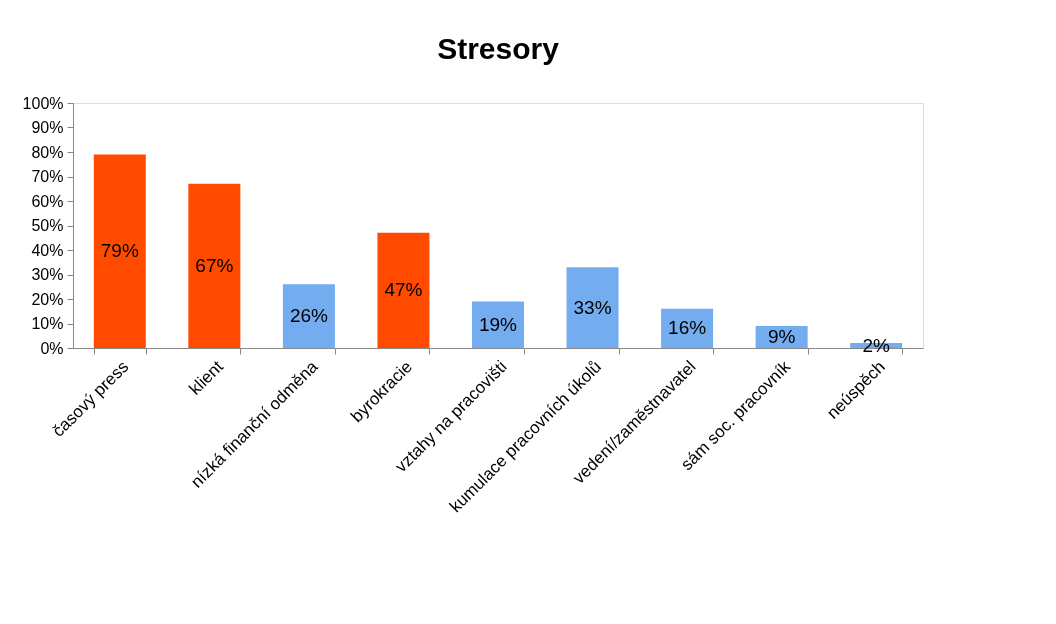 This screenshot has width=1056, height=624. Describe the element at coordinates (47, 250) in the screenshot. I see `y-tick-label: 40%` at that location.